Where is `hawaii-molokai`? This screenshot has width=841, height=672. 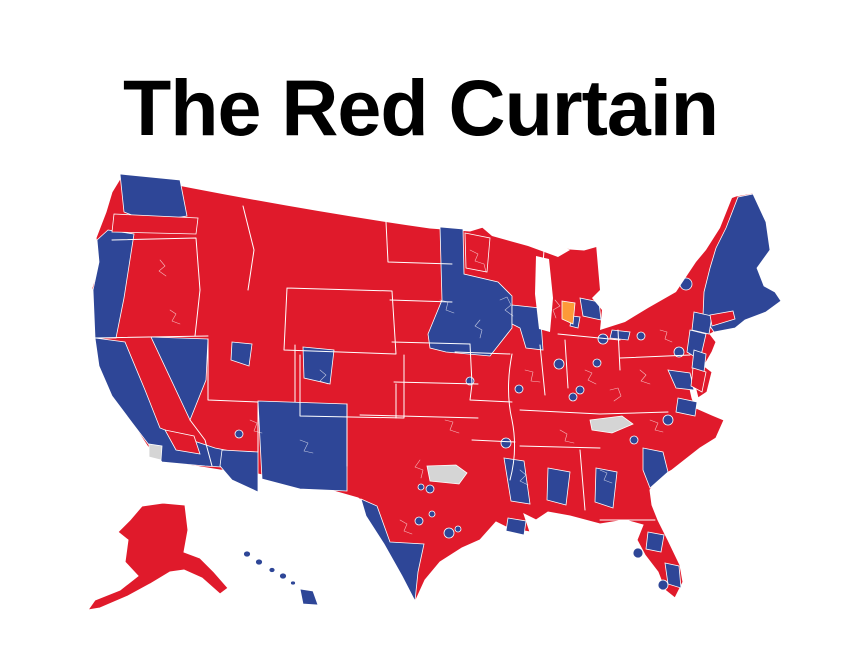 hawaii-molokai is located at coordinates (272, 570).